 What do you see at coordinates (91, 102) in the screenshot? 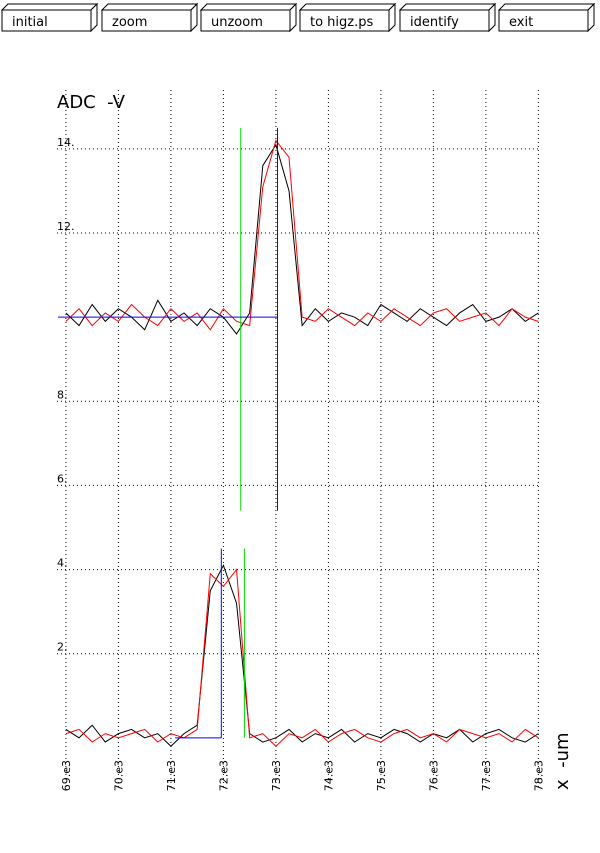
I see `y-axis-label: ADC -V` at bounding box center [91, 102].